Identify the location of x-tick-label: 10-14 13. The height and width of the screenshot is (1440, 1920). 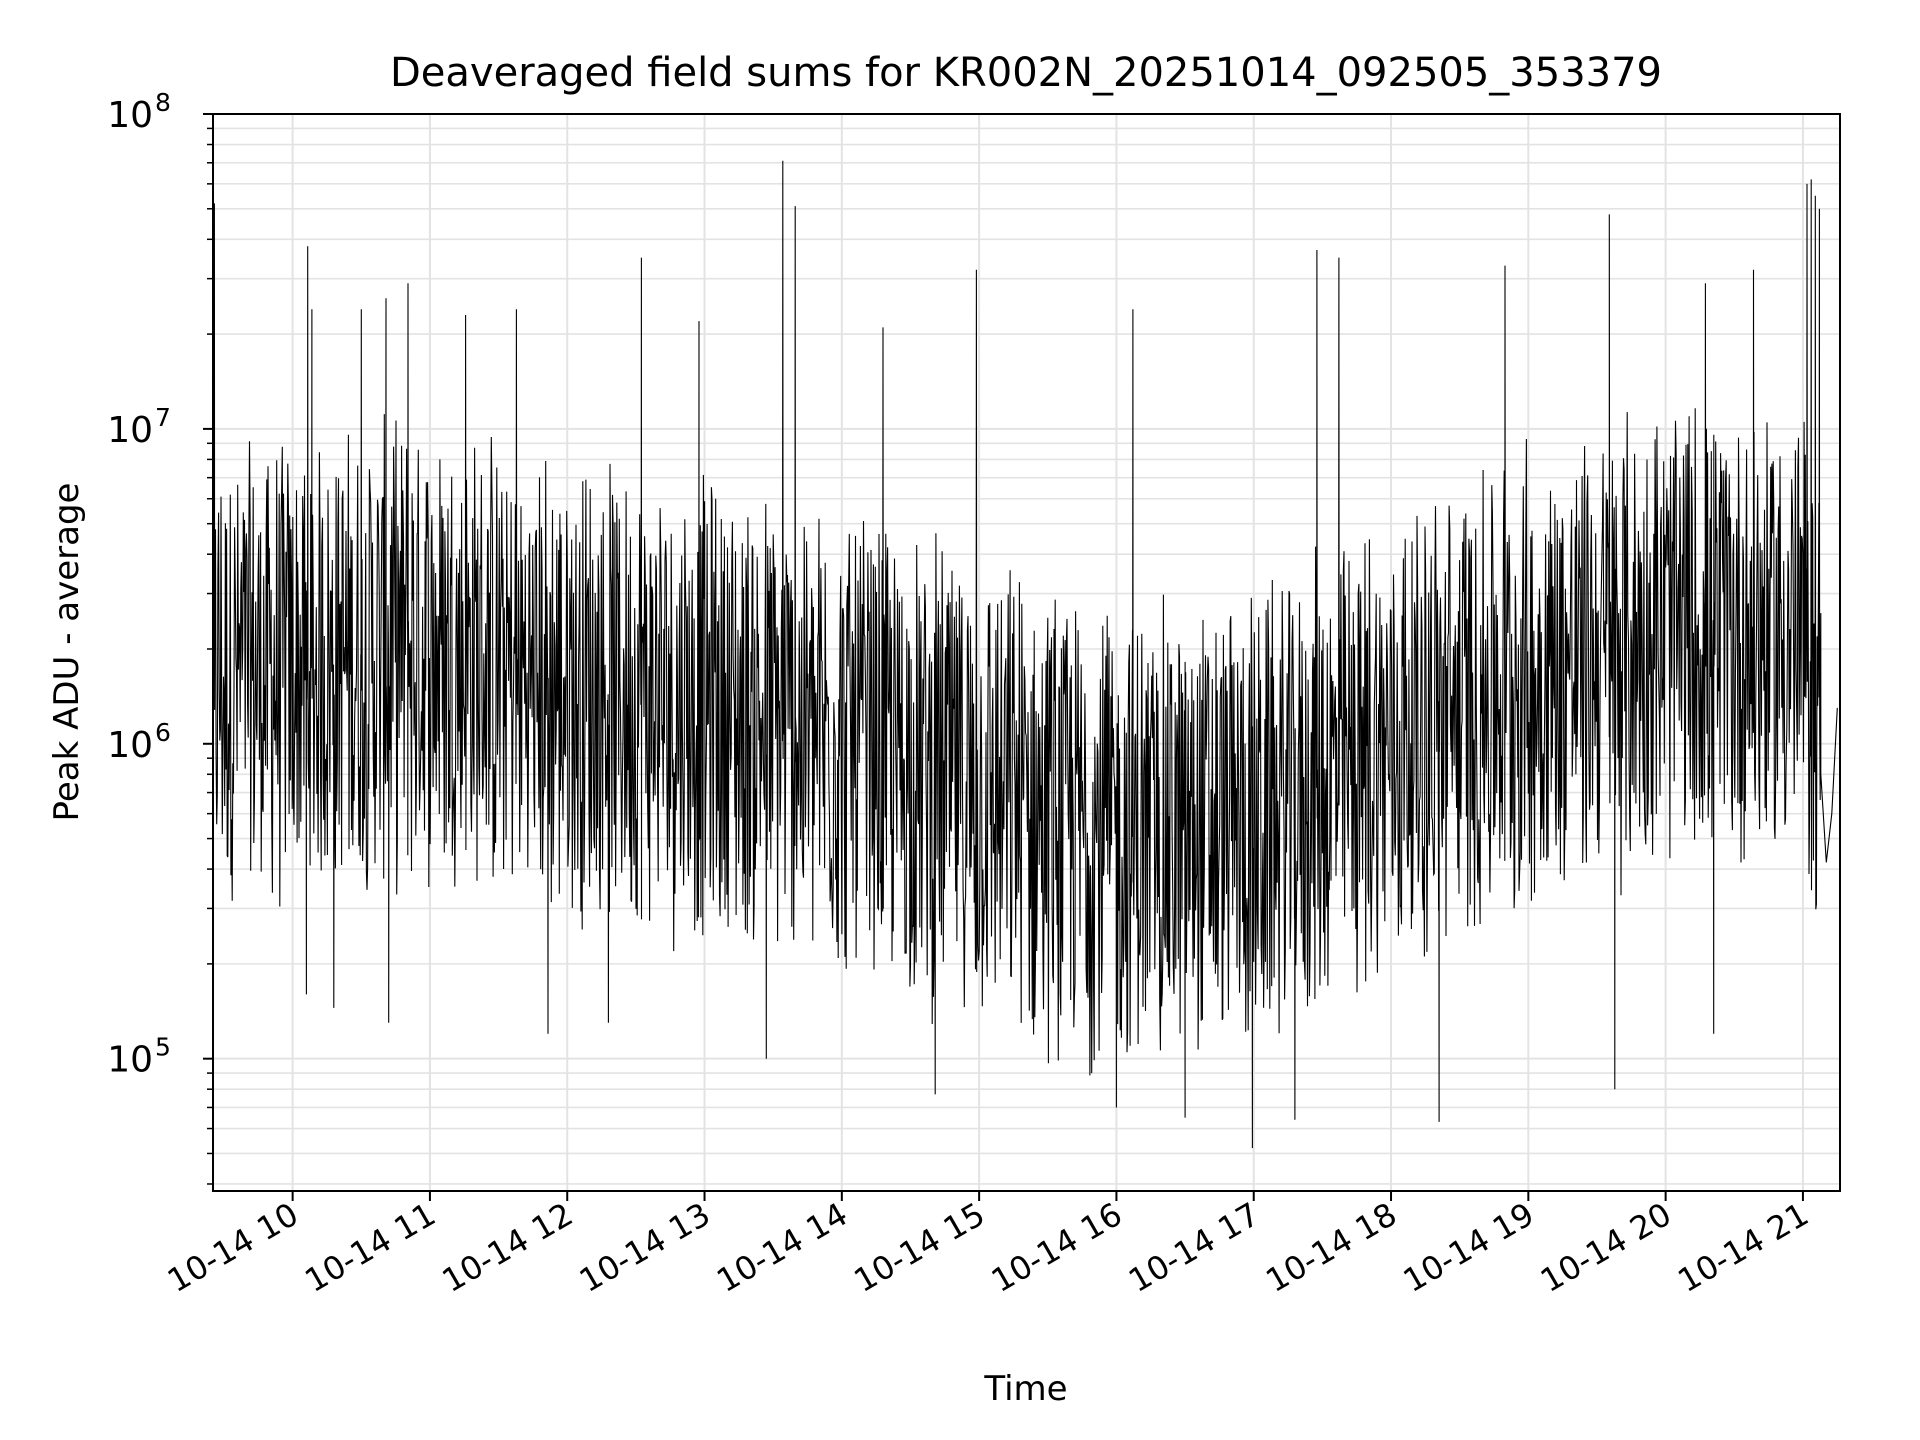
(645, 1247).